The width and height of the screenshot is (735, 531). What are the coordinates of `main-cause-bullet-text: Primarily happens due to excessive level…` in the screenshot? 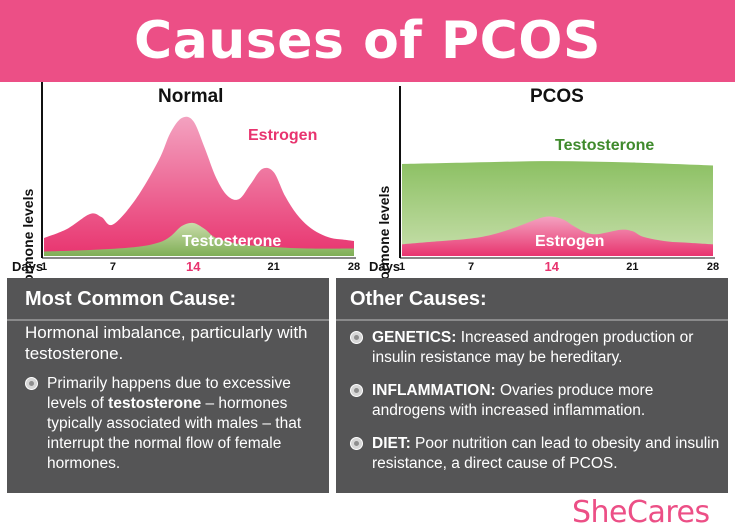 It's located at (174, 423).